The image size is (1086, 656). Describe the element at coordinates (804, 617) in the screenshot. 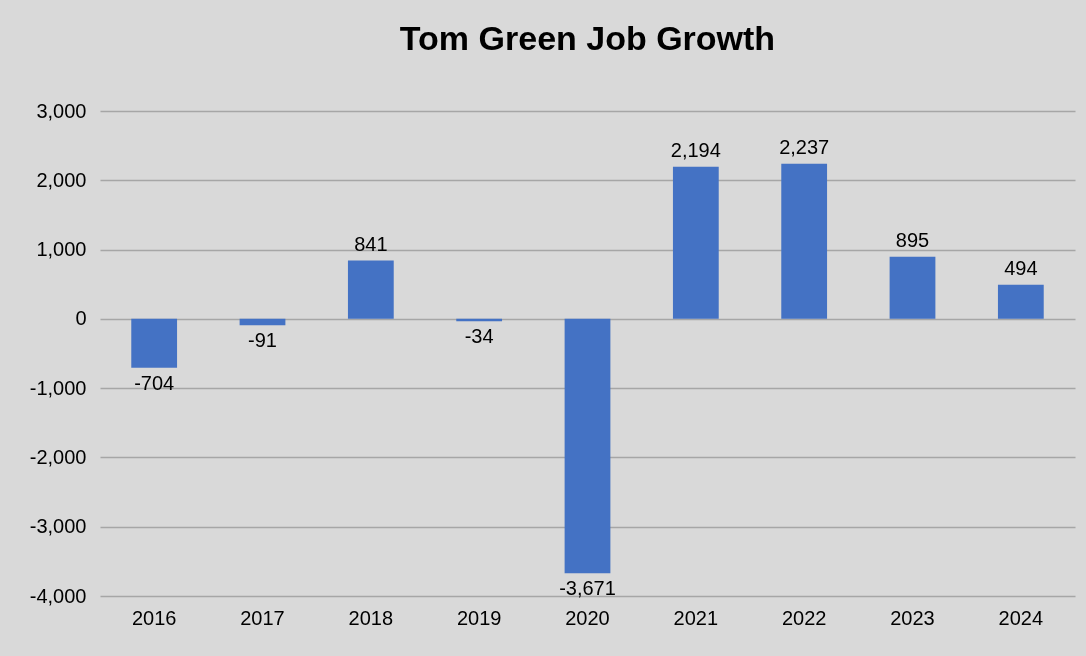

I see `x-tick-label: 2022` at that location.